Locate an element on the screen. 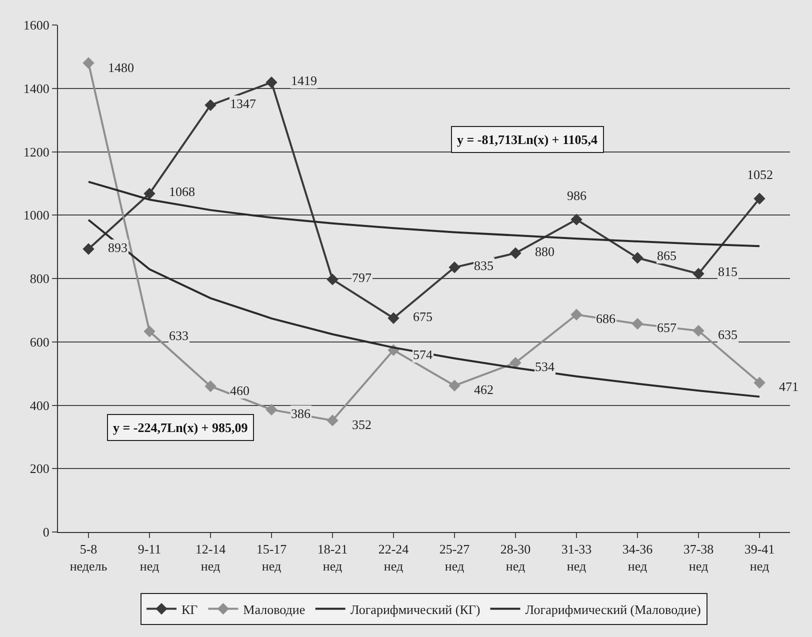  annotation: y = -81,713Ln(x) + 1105,4 is located at coordinates (527, 139).